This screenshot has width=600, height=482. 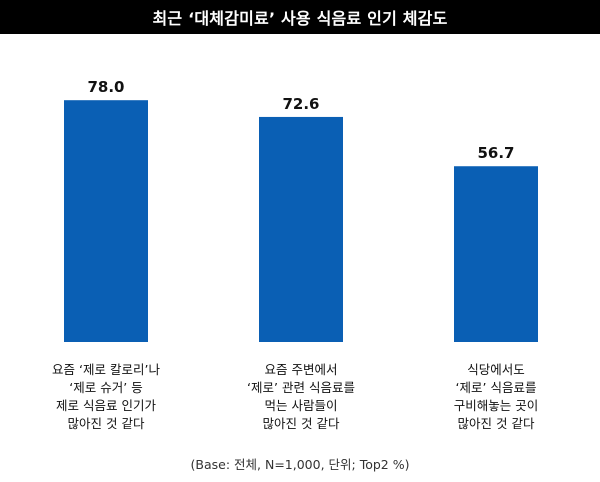 What do you see at coordinates (496, 396) in the screenshot?
I see `category-label-3: 식당에서도 ‘제로’ 식음료를 구비해놓는 곳이 많아진 것 같다` at bounding box center [496, 396].